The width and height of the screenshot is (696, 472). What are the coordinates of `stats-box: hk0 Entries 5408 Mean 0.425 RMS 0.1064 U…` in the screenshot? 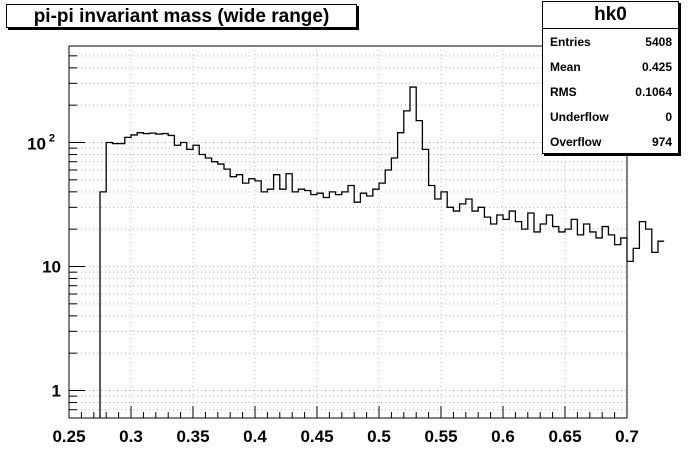 It's located at (610, 77).